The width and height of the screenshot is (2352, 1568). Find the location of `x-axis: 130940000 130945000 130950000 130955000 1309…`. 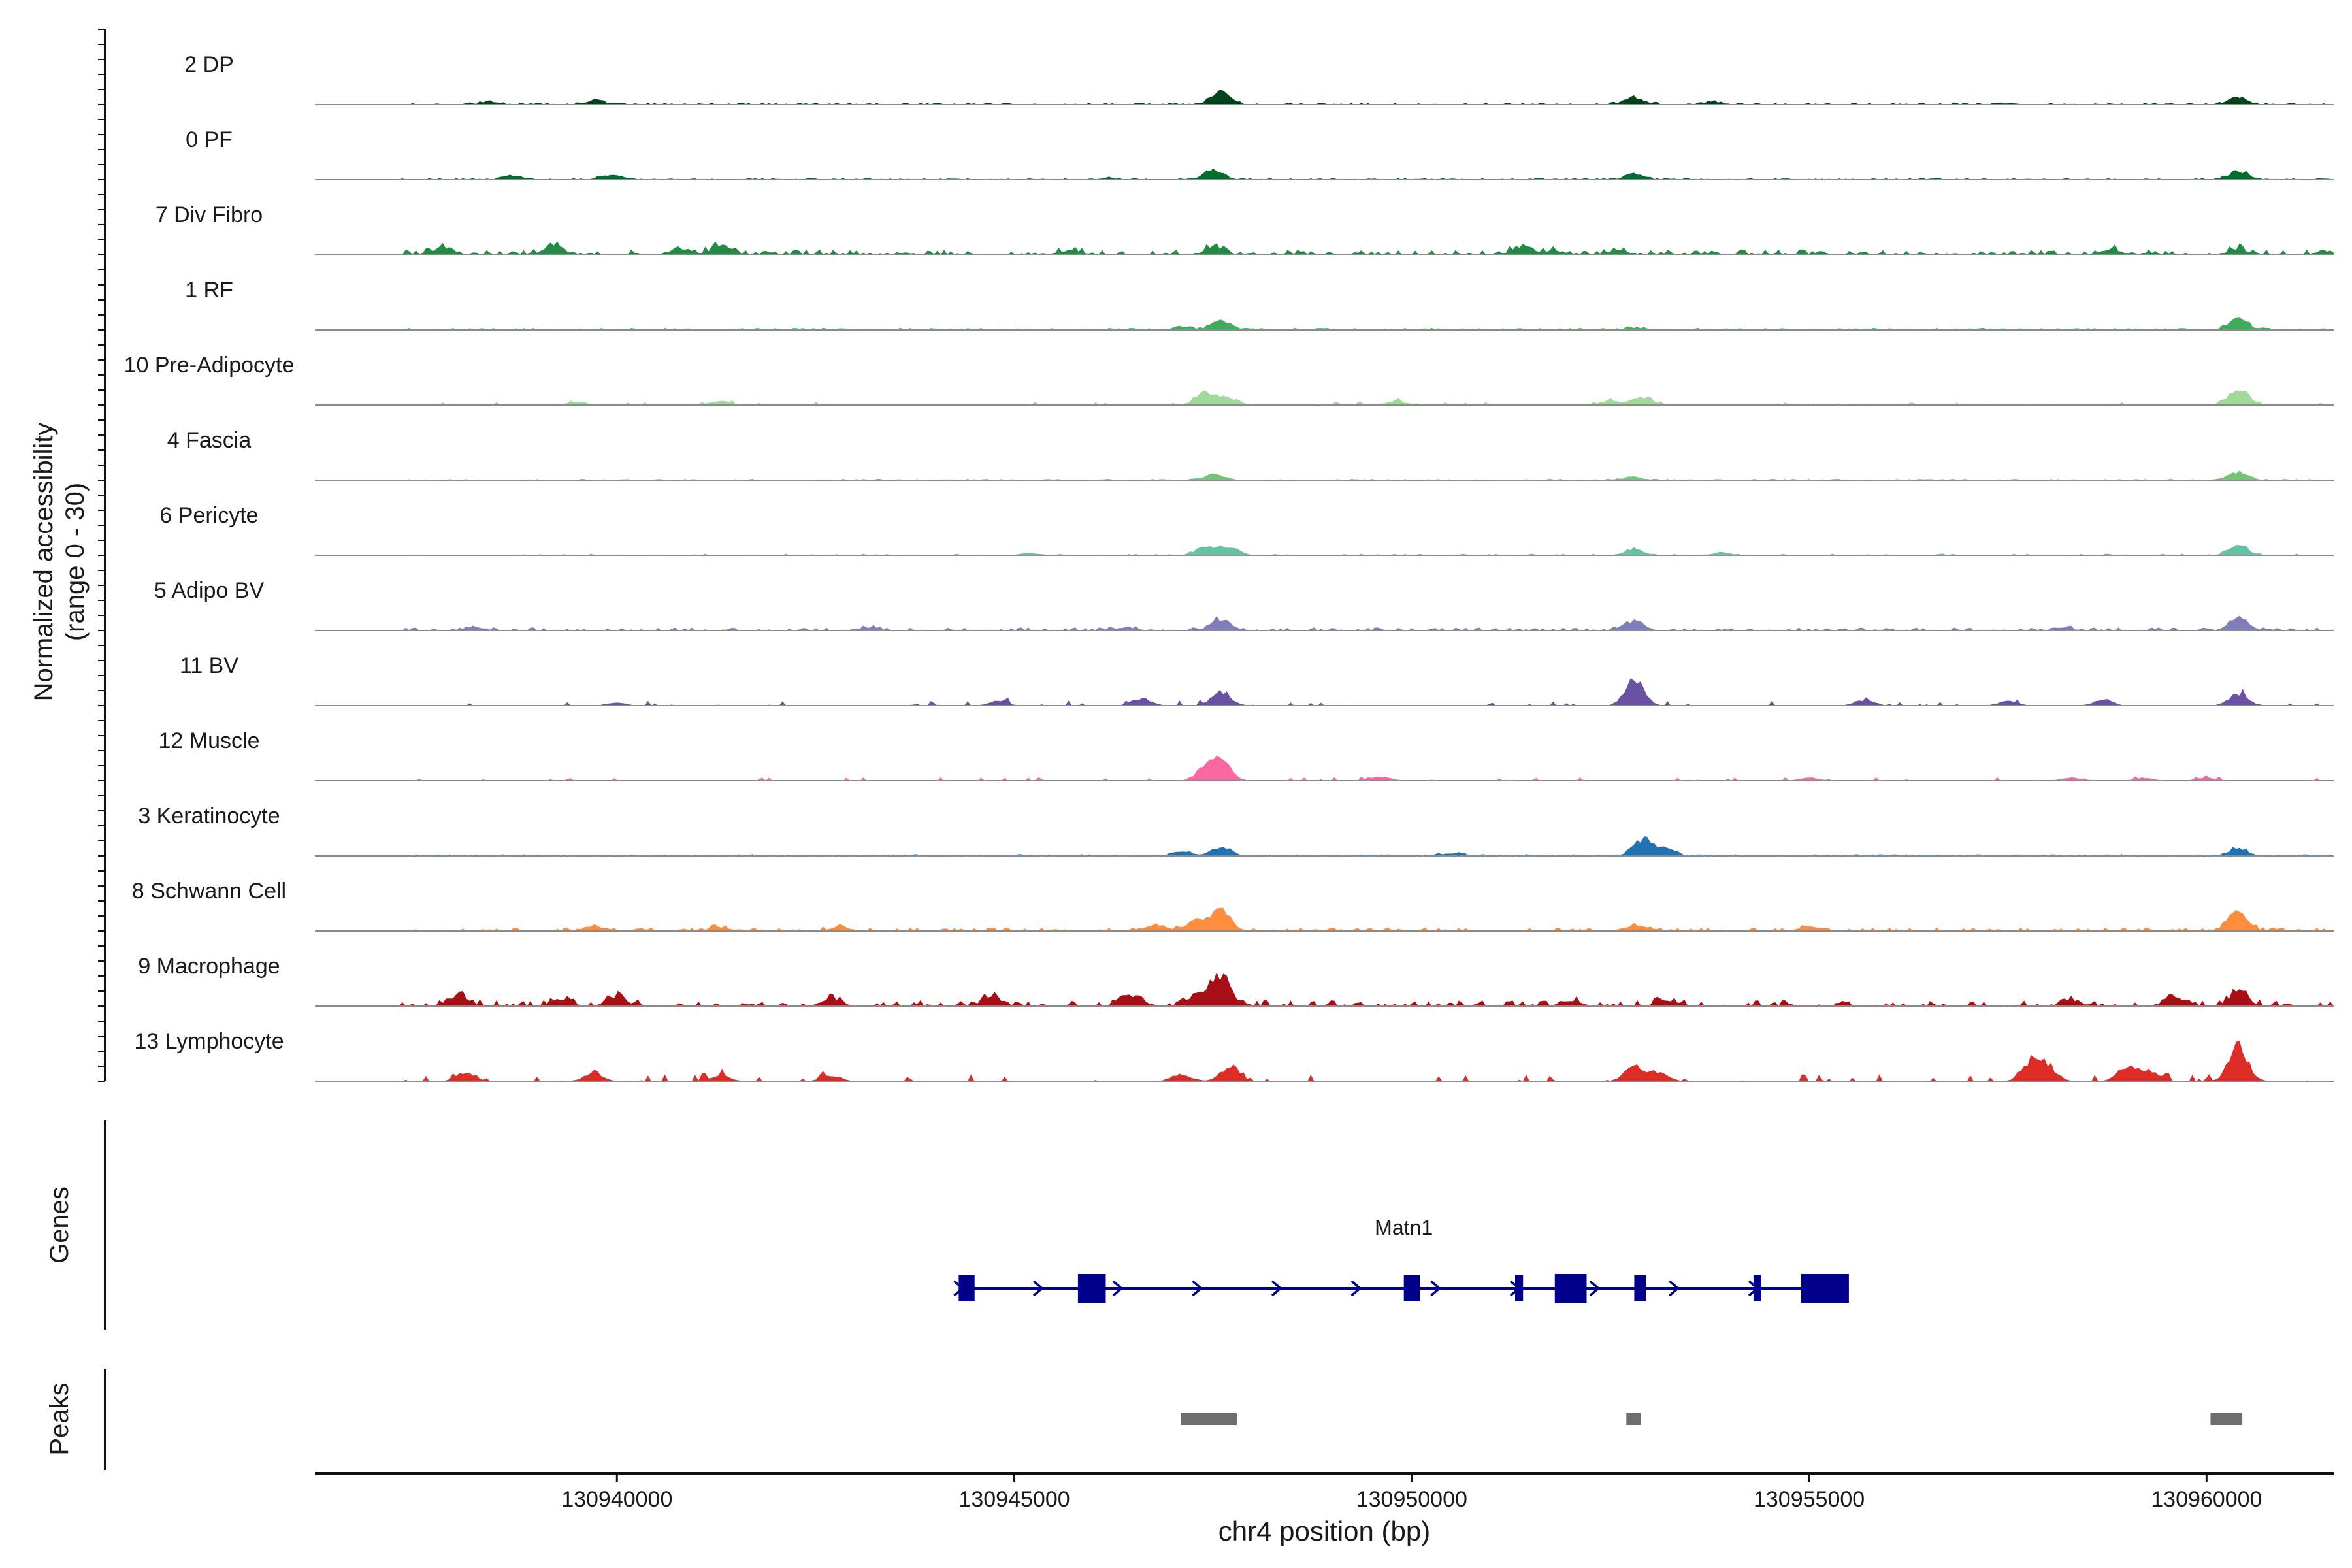

x-axis: 130940000 130945000 130950000 130955000 1309… is located at coordinates (1411, 1492).